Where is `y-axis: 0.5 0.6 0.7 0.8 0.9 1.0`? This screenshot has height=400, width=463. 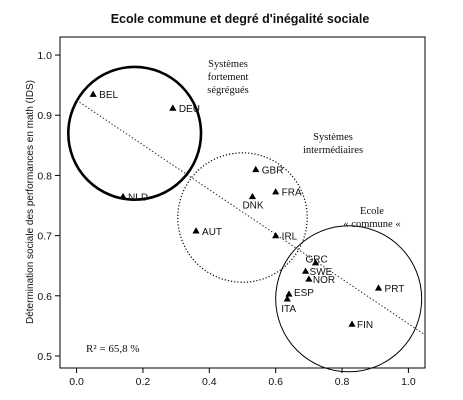 y-axis: 0.5 0.6 0.7 0.8 0.9 1.0 is located at coordinates (48, 206).